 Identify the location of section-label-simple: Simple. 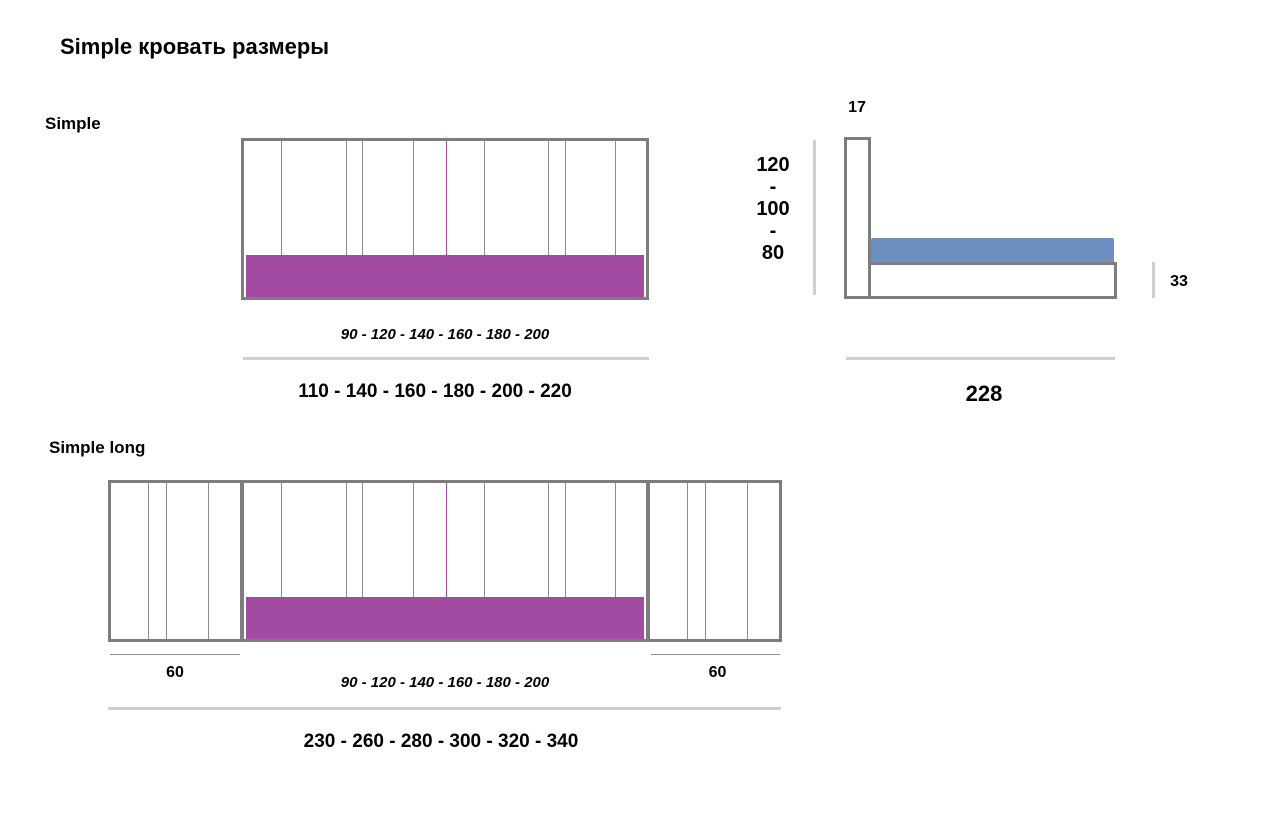
(73, 123).